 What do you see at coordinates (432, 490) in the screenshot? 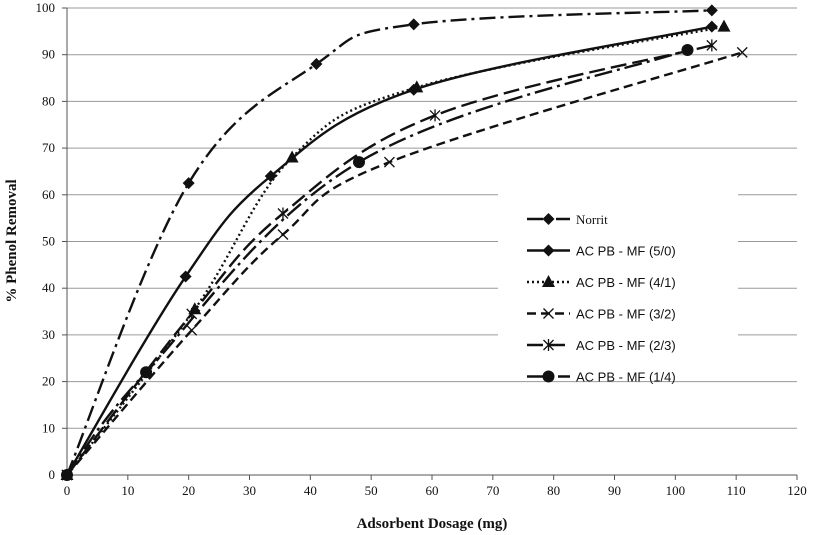
I see `x-tick-label: 60` at bounding box center [432, 490].